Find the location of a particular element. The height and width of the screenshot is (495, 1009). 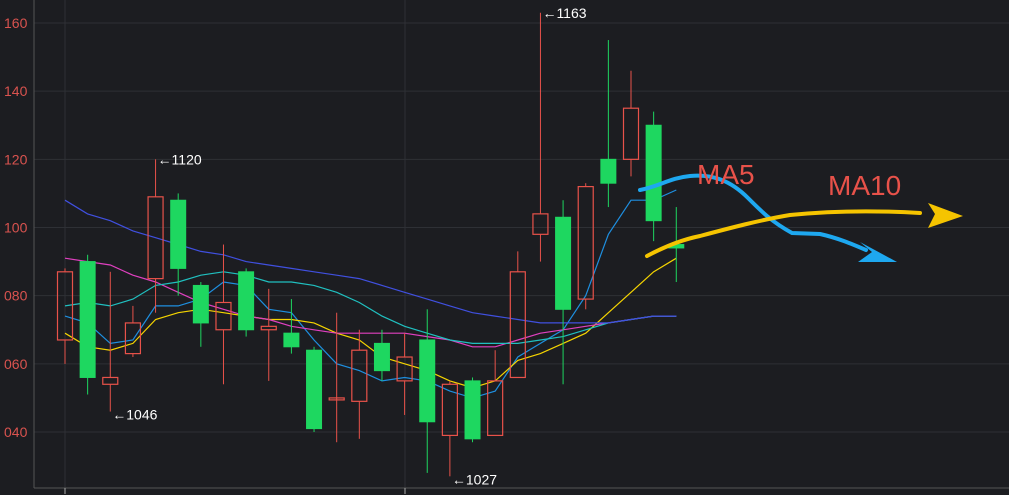

ma10-arrow-head is located at coordinates (945, 215).